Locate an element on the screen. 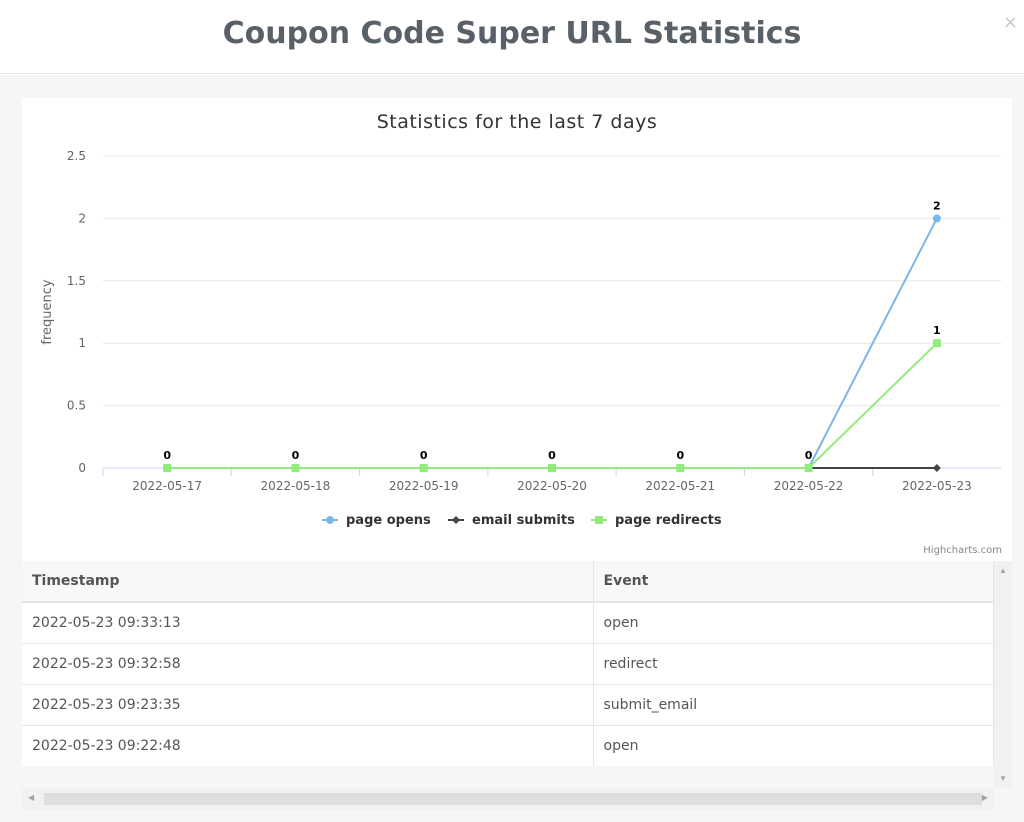 This screenshot has height=822, width=1024. timestamp-cell: 2022-05-23 09:23:35 is located at coordinates (308, 705).